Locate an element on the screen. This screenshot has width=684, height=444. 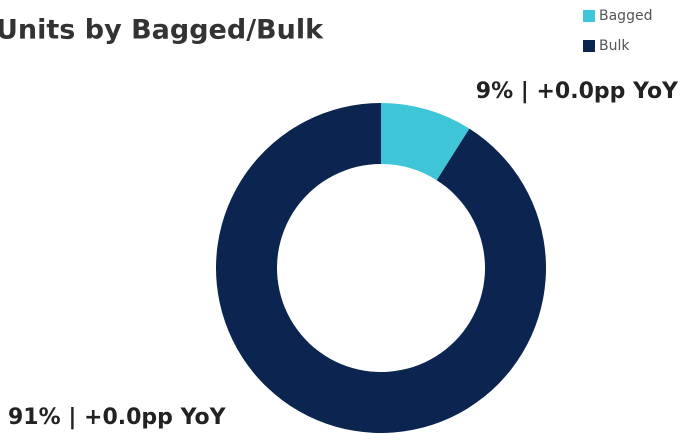
legend-label: Bulk is located at coordinates (614, 46).